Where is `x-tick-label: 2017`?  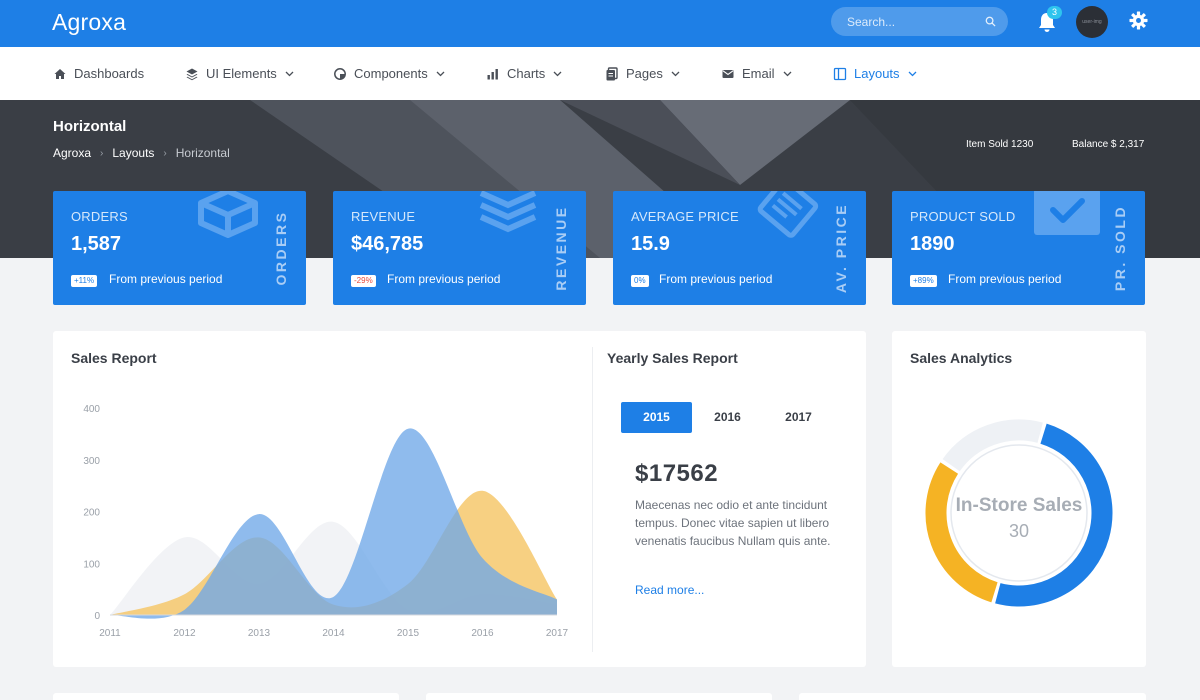
x-tick-label: 2017 is located at coordinates (557, 633).